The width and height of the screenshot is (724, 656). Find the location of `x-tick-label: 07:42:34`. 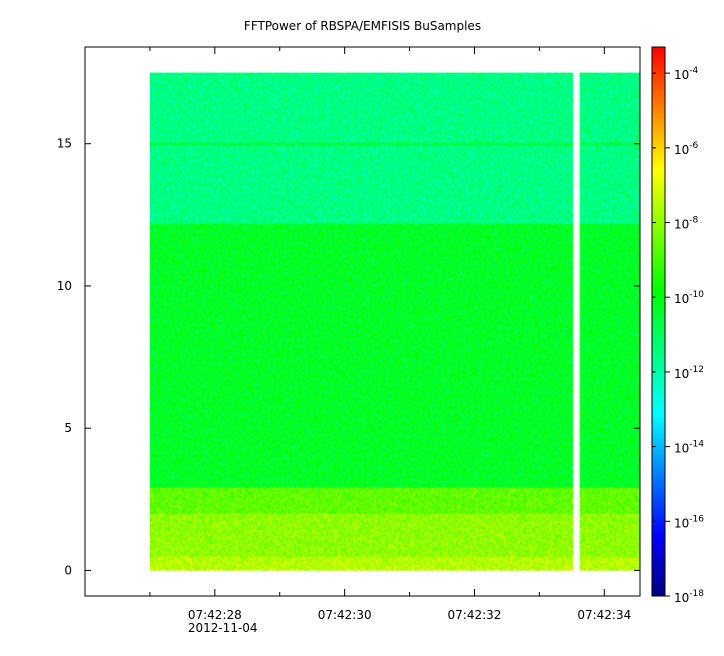

x-tick-label: 07:42:34 is located at coordinates (604, 615).